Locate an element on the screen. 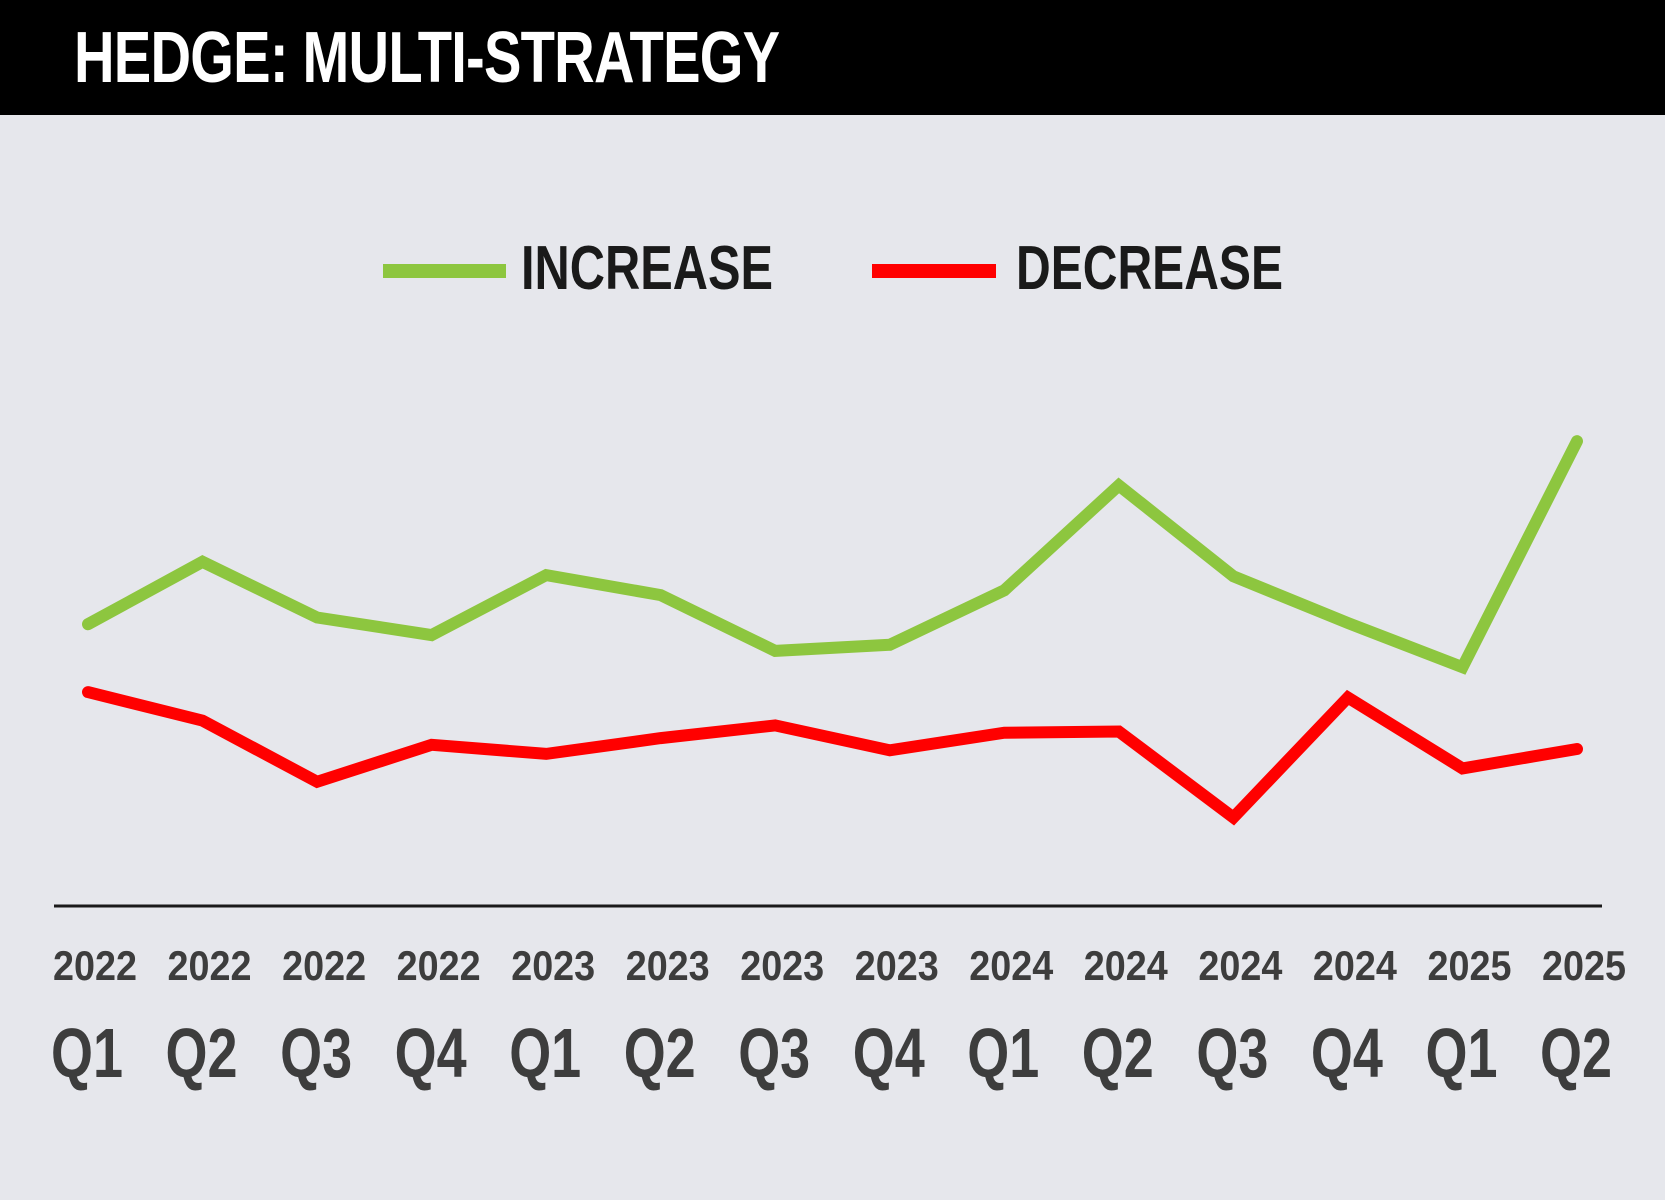 The width and height of the screenshot is (1665, 1200). legend-label-increase: INCREASE is located at coordinates (647, 268).